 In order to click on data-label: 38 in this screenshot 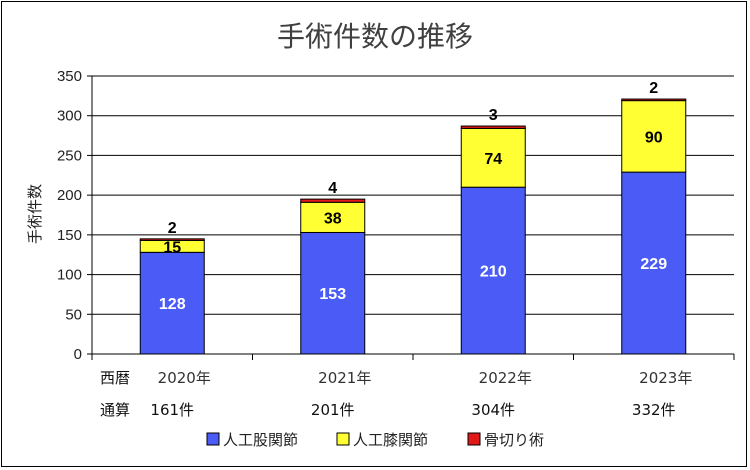, I will do `click(333, 218)`.